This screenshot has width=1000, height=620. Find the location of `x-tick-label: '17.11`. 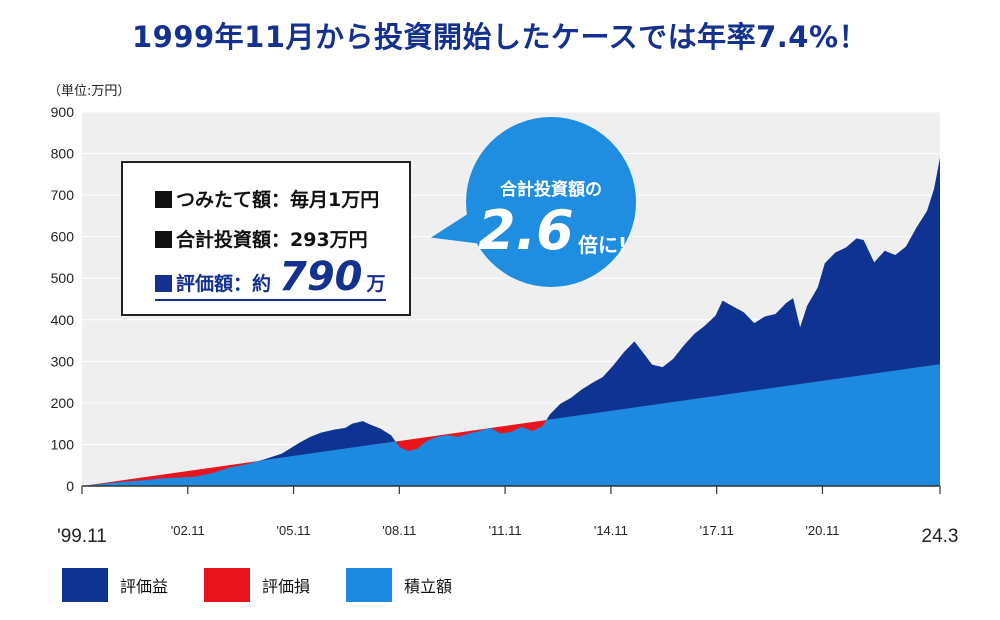

x-tick-label: '17.11 is located at coordinates (717, 530).